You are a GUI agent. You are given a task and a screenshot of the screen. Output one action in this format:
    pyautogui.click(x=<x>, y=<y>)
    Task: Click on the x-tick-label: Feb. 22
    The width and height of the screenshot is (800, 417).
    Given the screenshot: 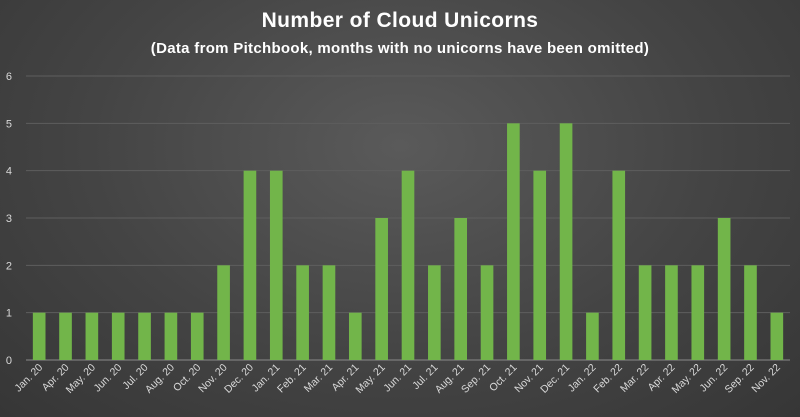 What is the action you would take?
    pyautogui.click(x=608, y=379)
    